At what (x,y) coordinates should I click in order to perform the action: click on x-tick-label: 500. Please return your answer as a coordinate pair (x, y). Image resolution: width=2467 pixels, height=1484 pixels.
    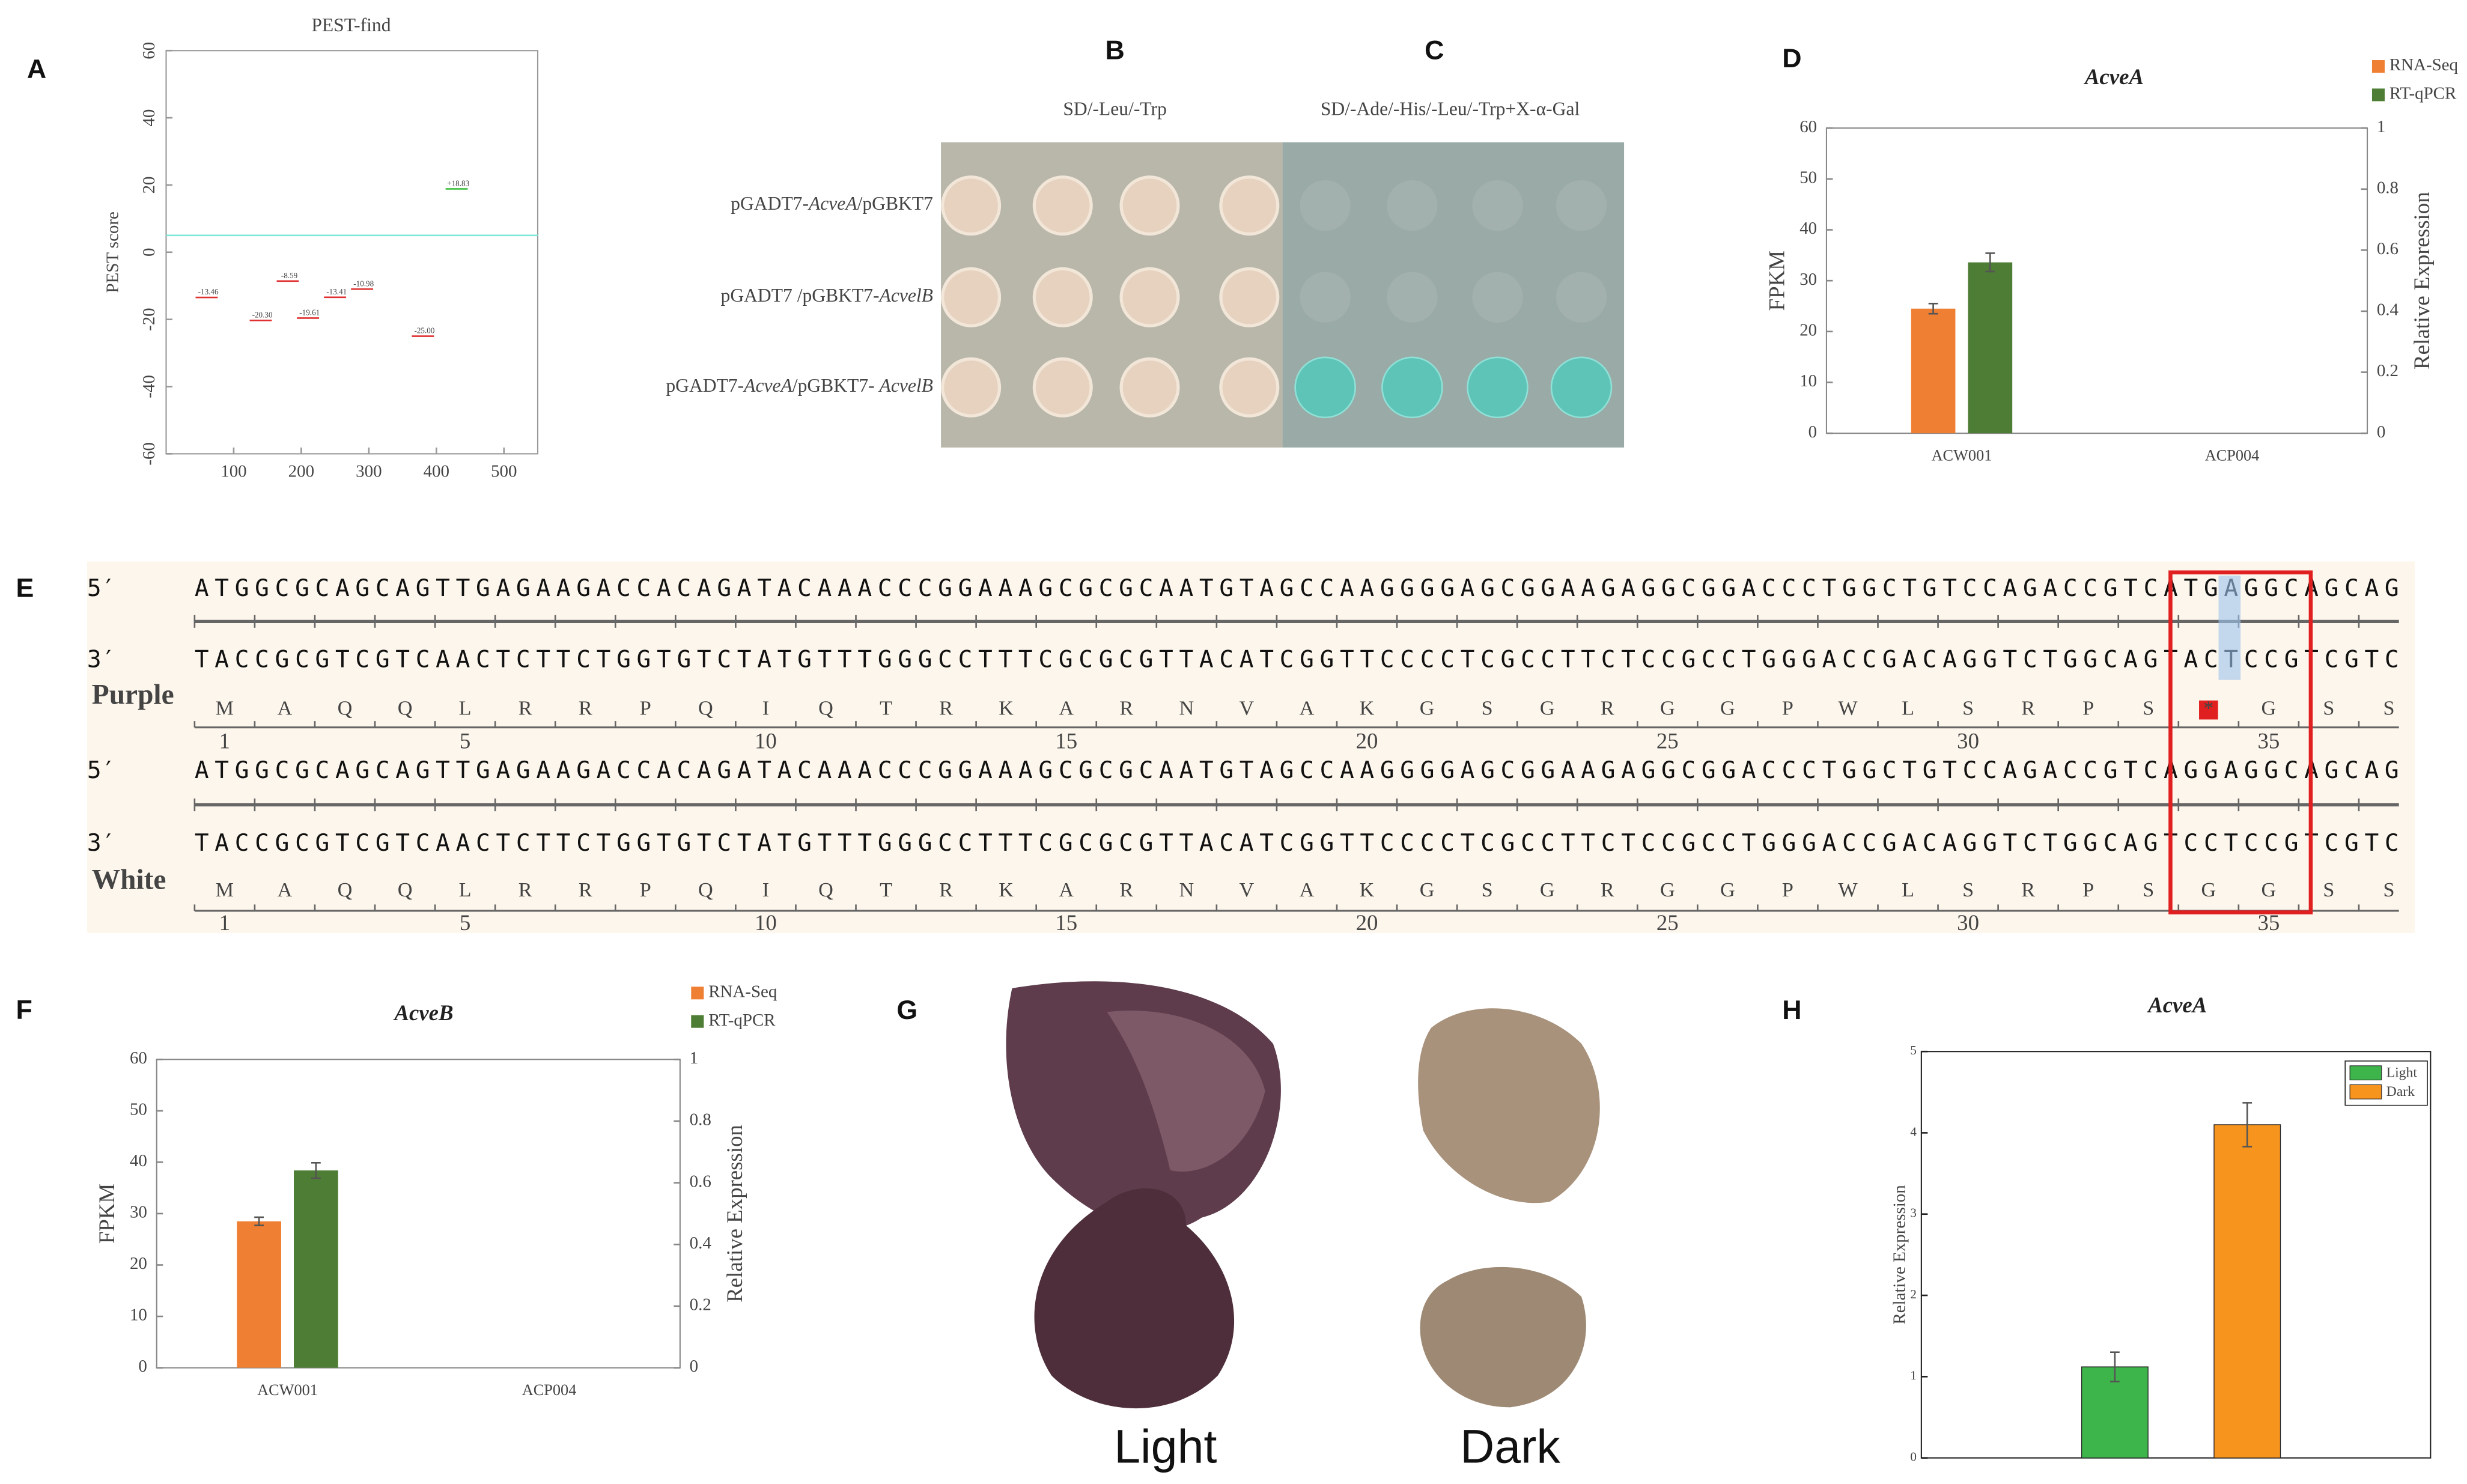
    Looking at the image, I should click on (504, 471).